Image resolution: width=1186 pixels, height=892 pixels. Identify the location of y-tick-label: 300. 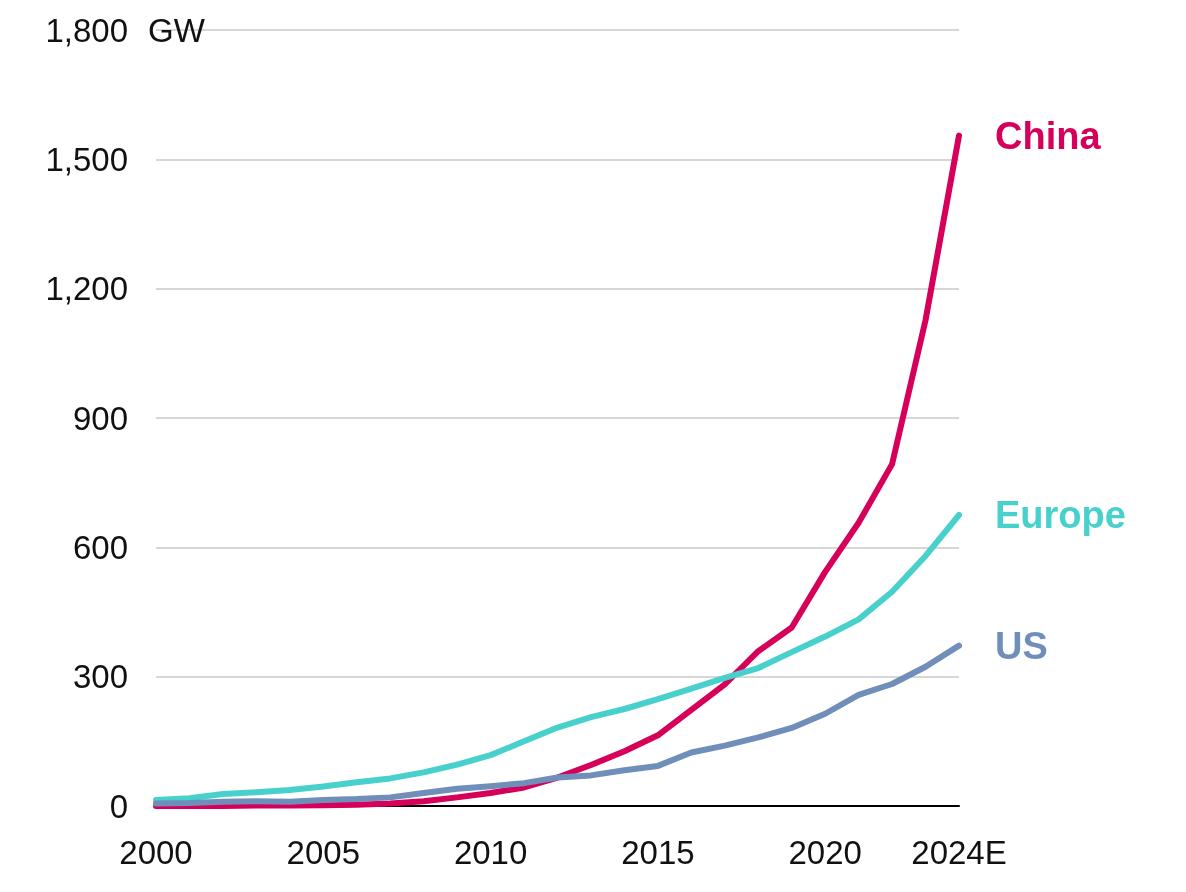
(100, 677).